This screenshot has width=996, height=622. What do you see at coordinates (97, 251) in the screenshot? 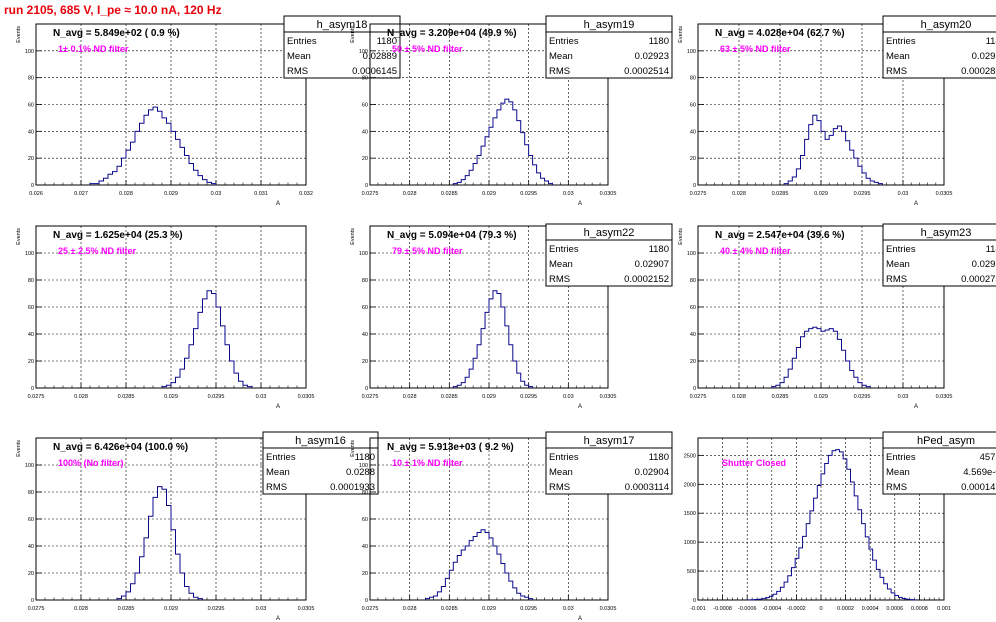
I see `filter-annotation: 25 ± 2.5% ND filter` at bounding box center [97, 251].